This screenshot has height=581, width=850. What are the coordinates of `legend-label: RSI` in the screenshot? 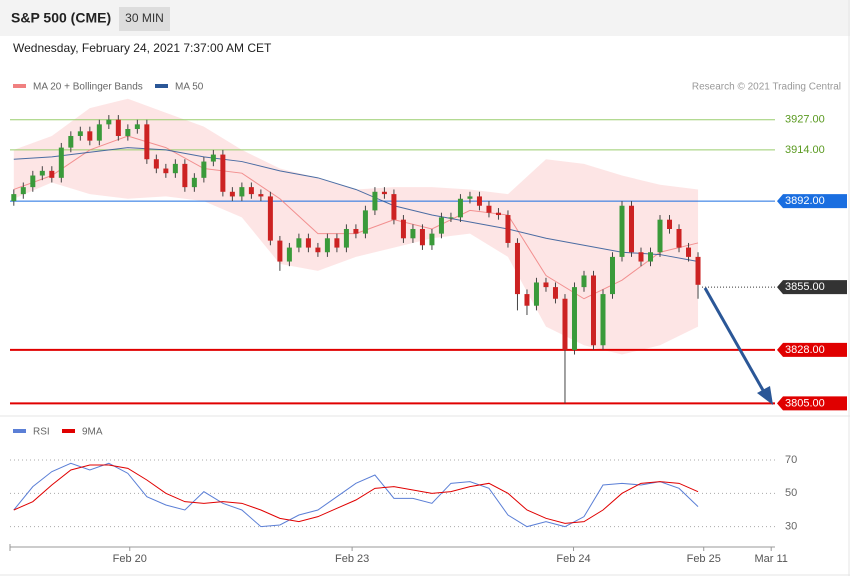 It's located at (41, 432).